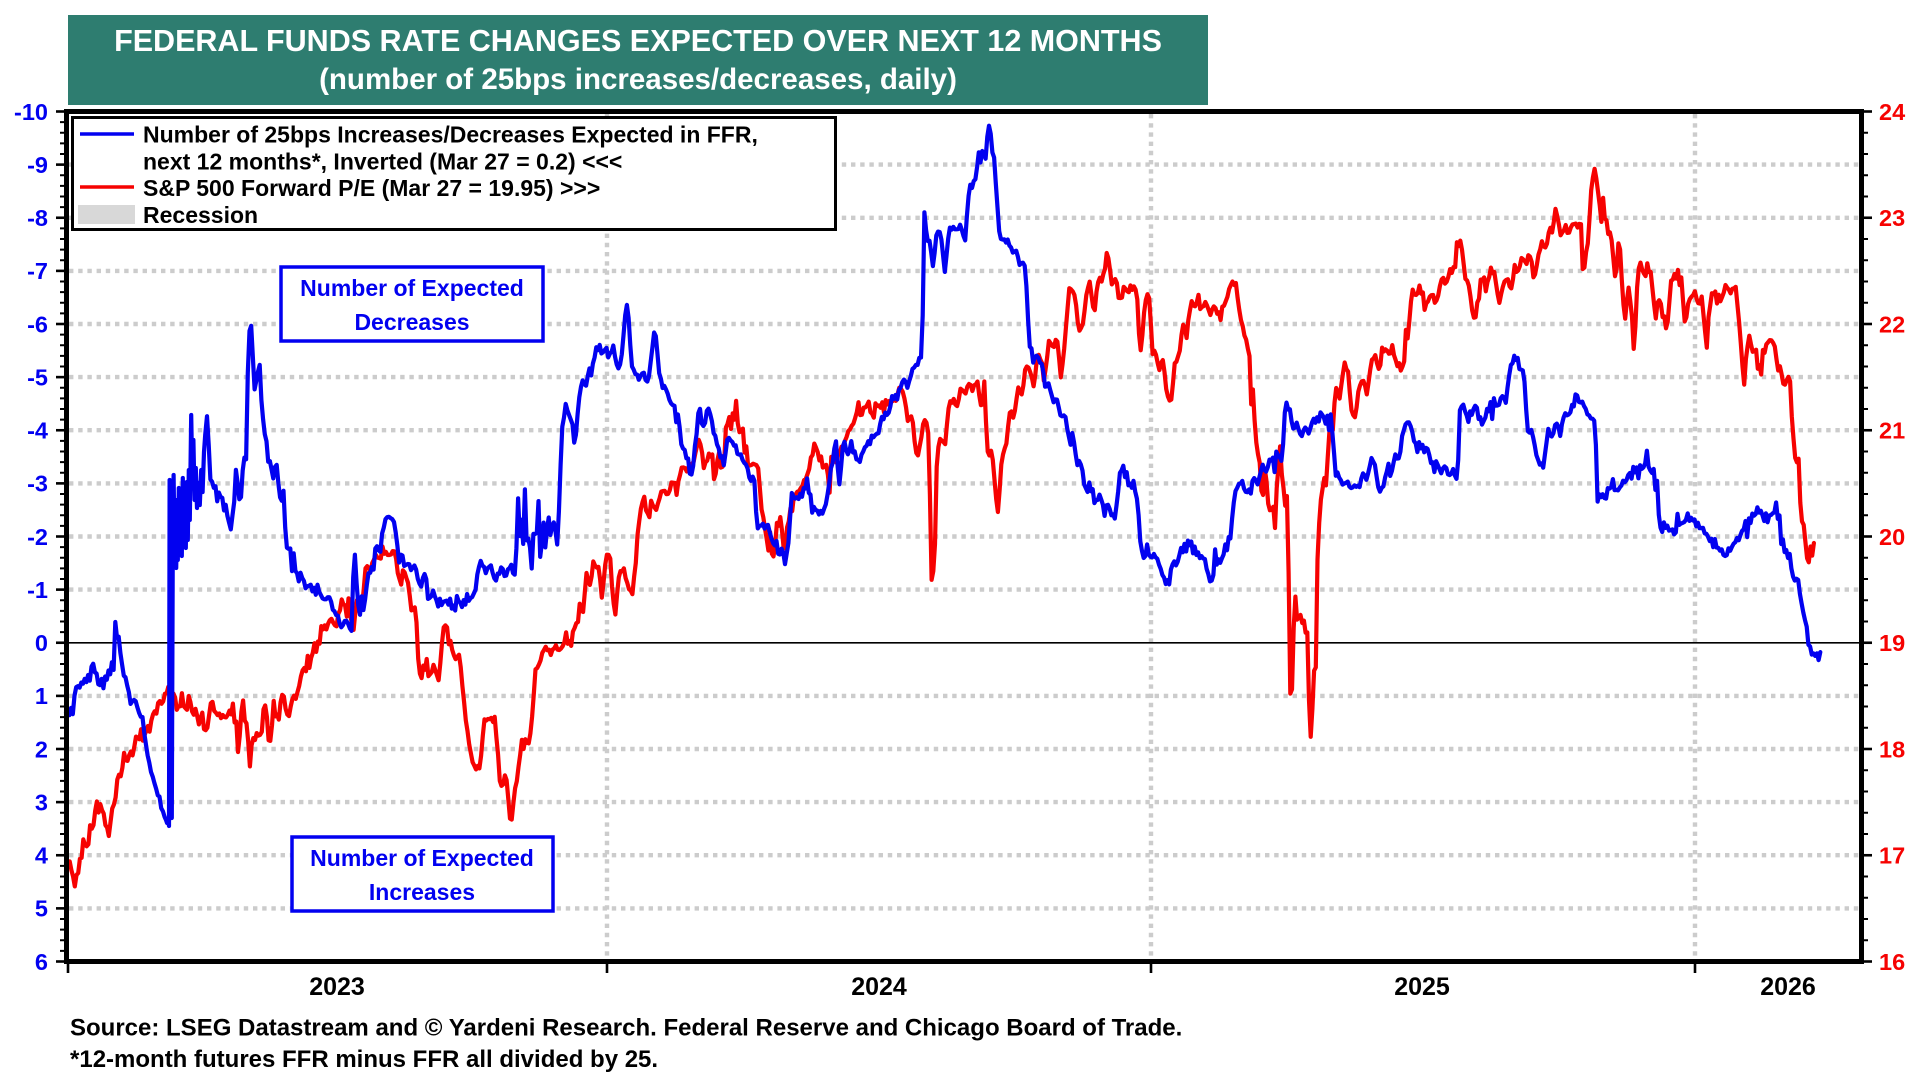 This screenshot has width=1920, height=1085. What do you see at coordinates (371, 188) in the screenshot?
I see `svg-text:S&P 500 Forward P/E (Mar 27 =: S&P 500 Forward P/E (Mar 27 = 19.95) >>>` at bounding box center [371, 188].